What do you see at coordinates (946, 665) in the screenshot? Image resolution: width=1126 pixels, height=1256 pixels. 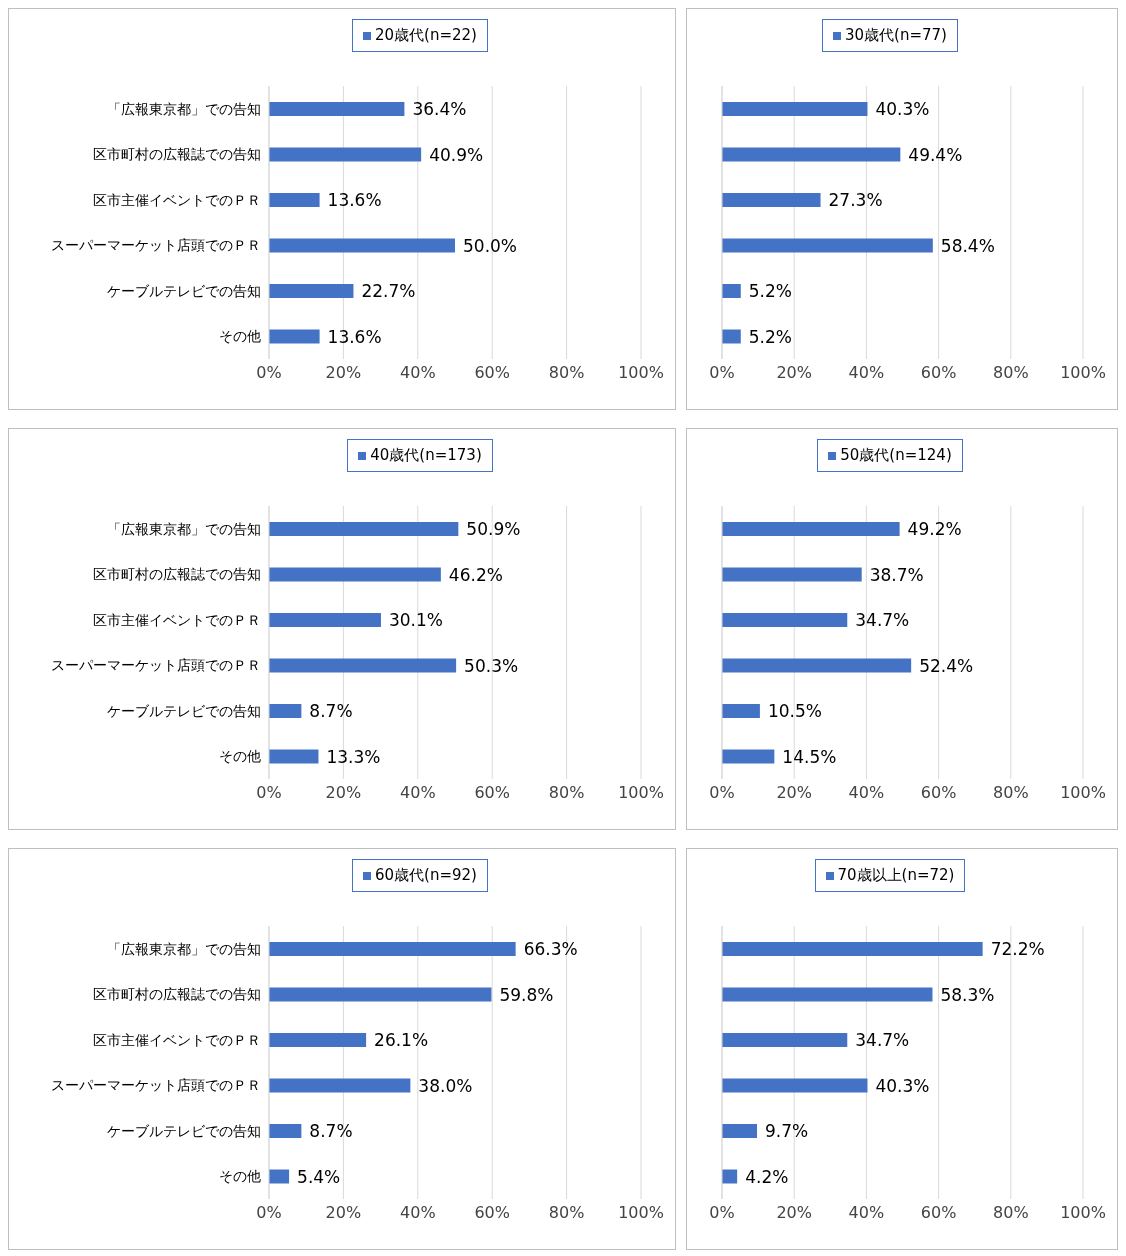 I see `data-label: 52.4%` at bounding box center [946, 665].